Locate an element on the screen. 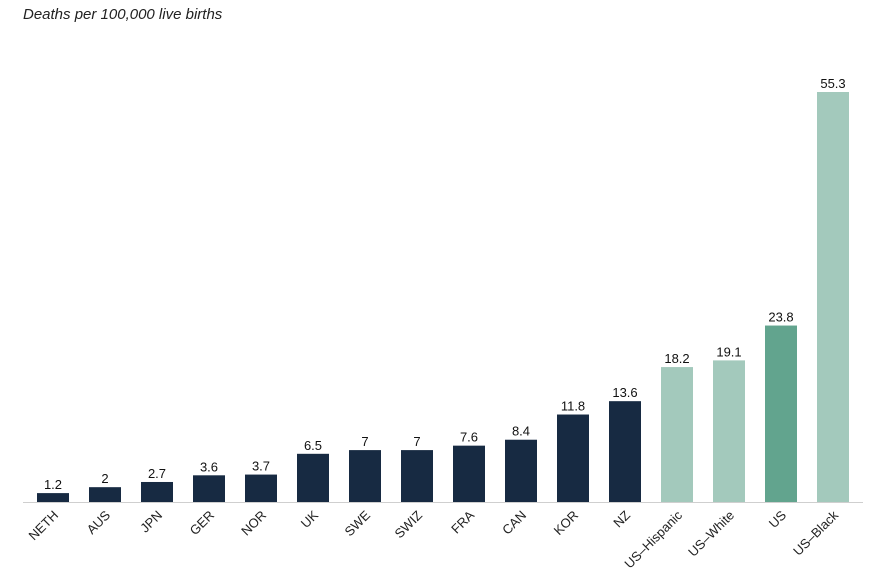  value-label: 23.8 is located at coordinates (780, 317).